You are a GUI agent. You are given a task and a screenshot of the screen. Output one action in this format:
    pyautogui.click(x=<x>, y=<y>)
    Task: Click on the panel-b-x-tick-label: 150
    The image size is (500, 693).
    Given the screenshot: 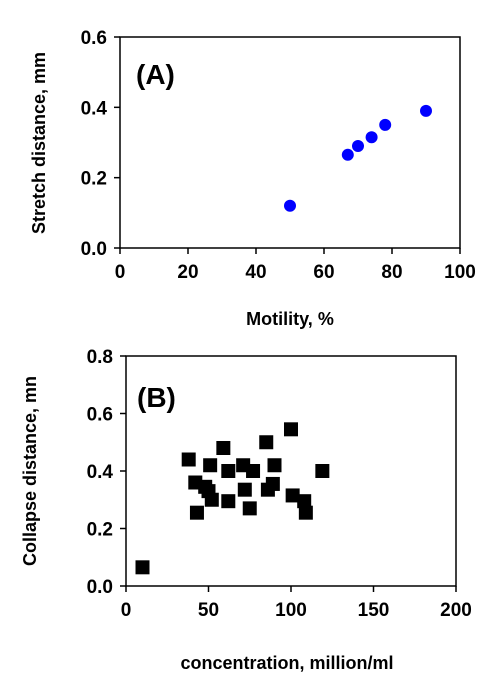 What is the action you would take?
    pyautogui.click(x=374, y=610)
    